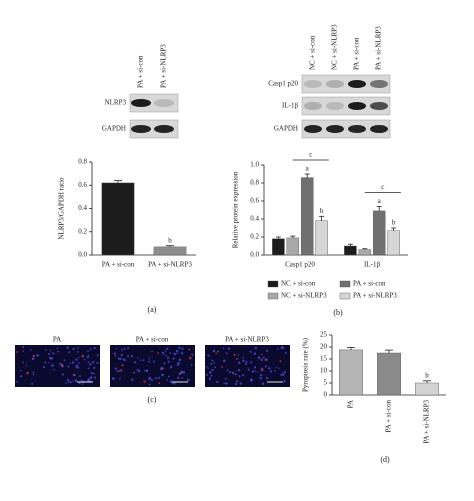  Describe the element at coordinates (141, 71) in the screenshot. I see `lane-label: PA + si-con` at that location.